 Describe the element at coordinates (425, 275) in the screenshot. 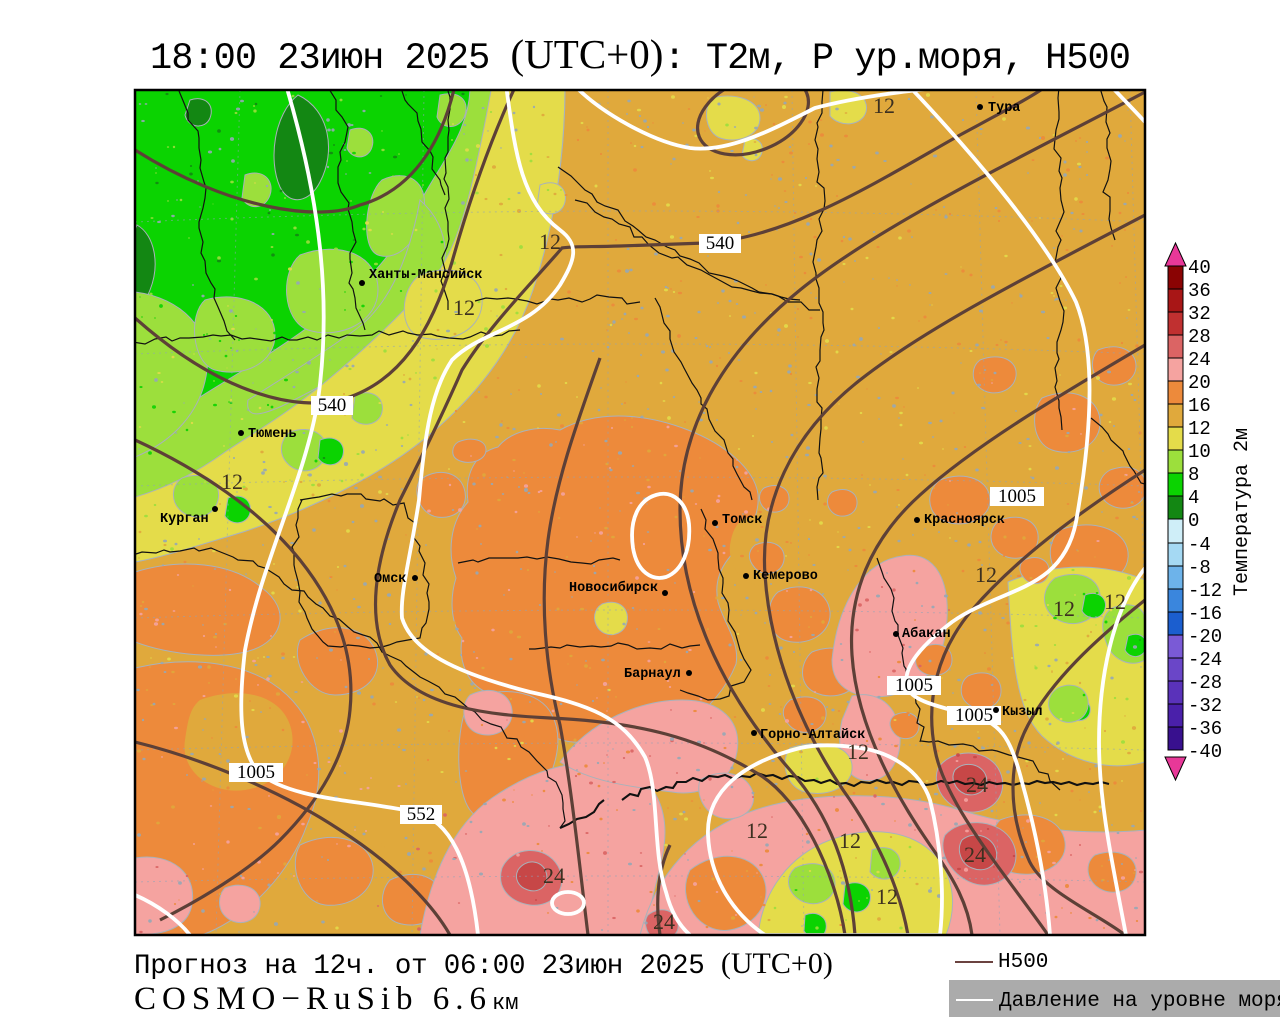

I see `svg-text: Ханты-Мансийск` at that location.